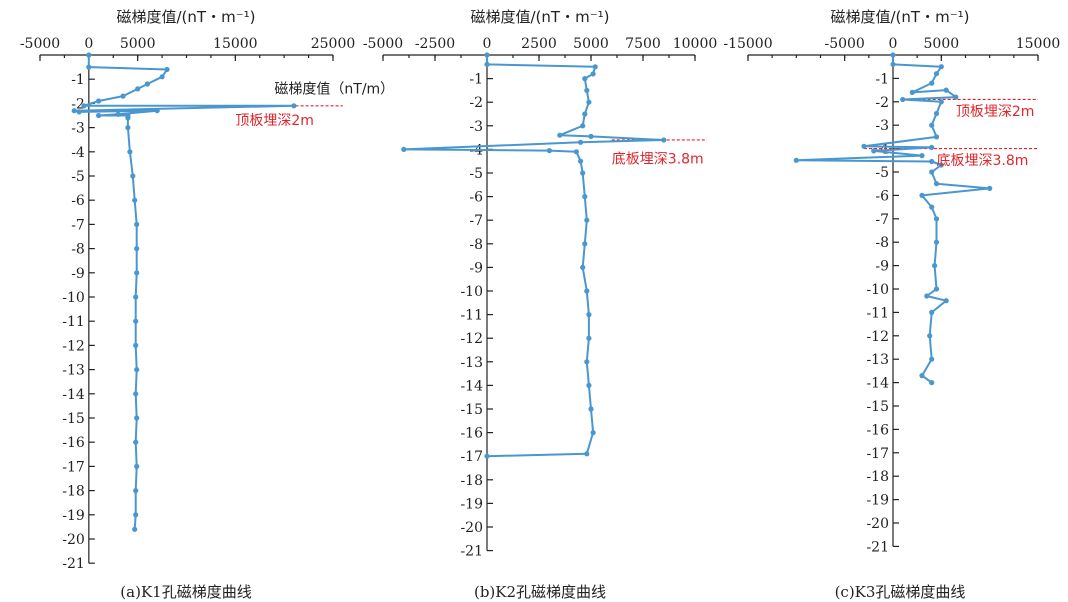 This screenshot has height=602, width=1068. Describe the element at coordinates (882, 79) in the screenshot. I see `y-tick-label: -1` at that location.